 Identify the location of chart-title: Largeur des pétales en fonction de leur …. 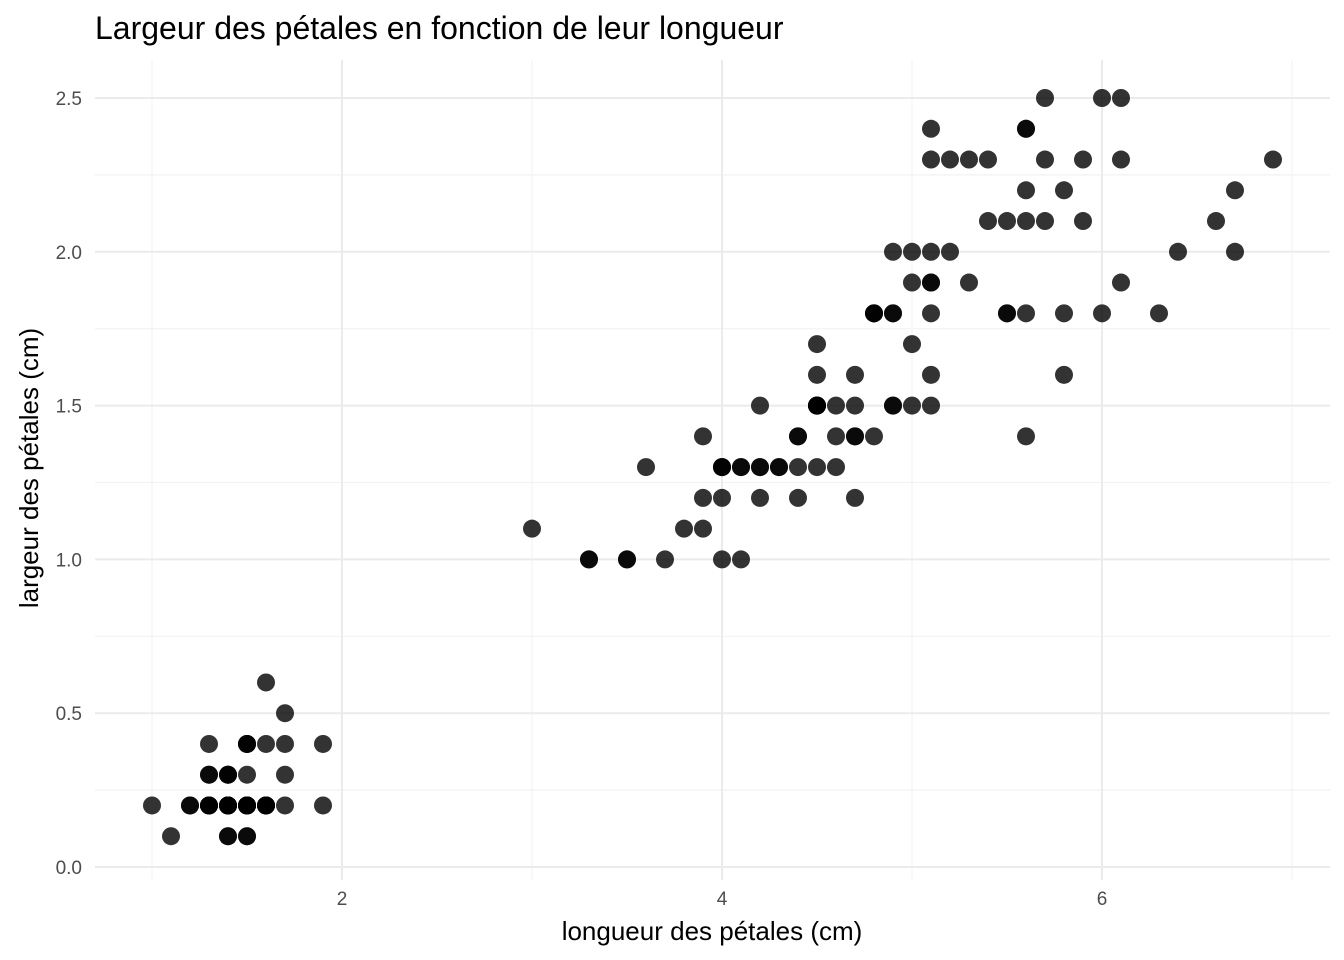
(439, 28).